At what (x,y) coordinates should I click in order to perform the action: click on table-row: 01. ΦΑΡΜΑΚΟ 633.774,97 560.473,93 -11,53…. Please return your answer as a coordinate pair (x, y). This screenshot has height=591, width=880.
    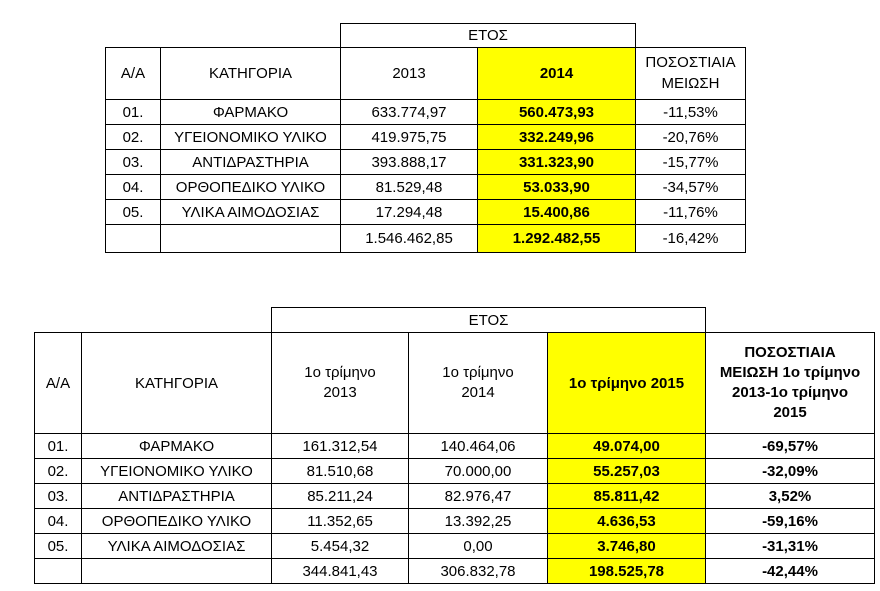
    Looking at the image, I should click on (425, 112).